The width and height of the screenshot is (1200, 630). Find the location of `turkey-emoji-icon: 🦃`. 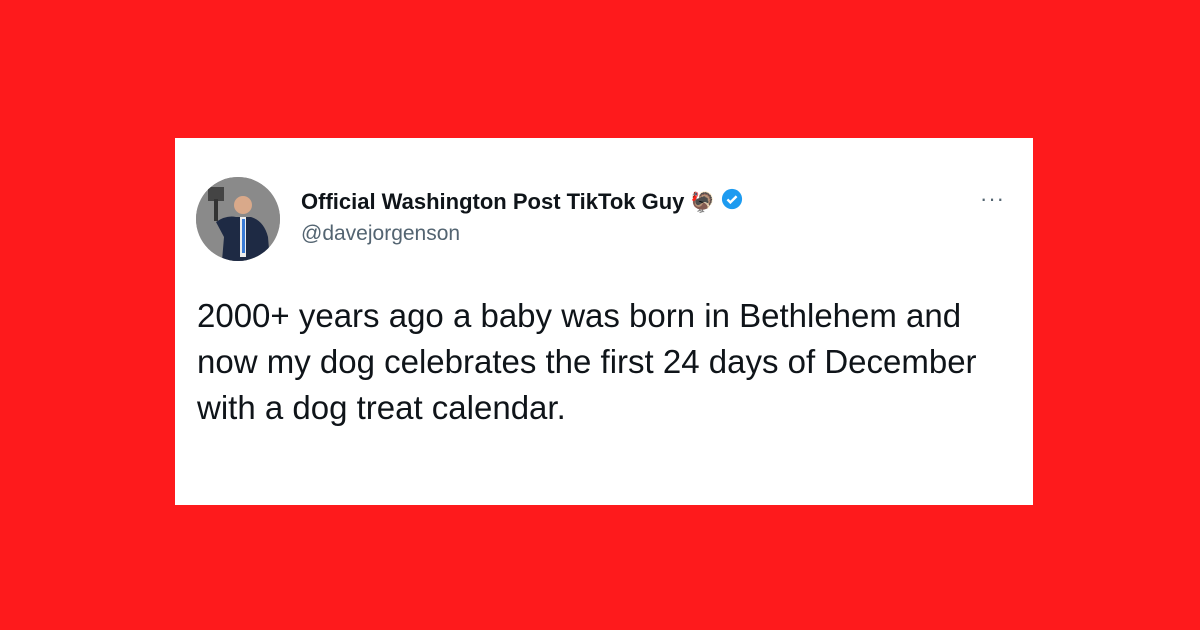

turkey-emoji-icon: 🦃 is located at coordinates (703, 202).